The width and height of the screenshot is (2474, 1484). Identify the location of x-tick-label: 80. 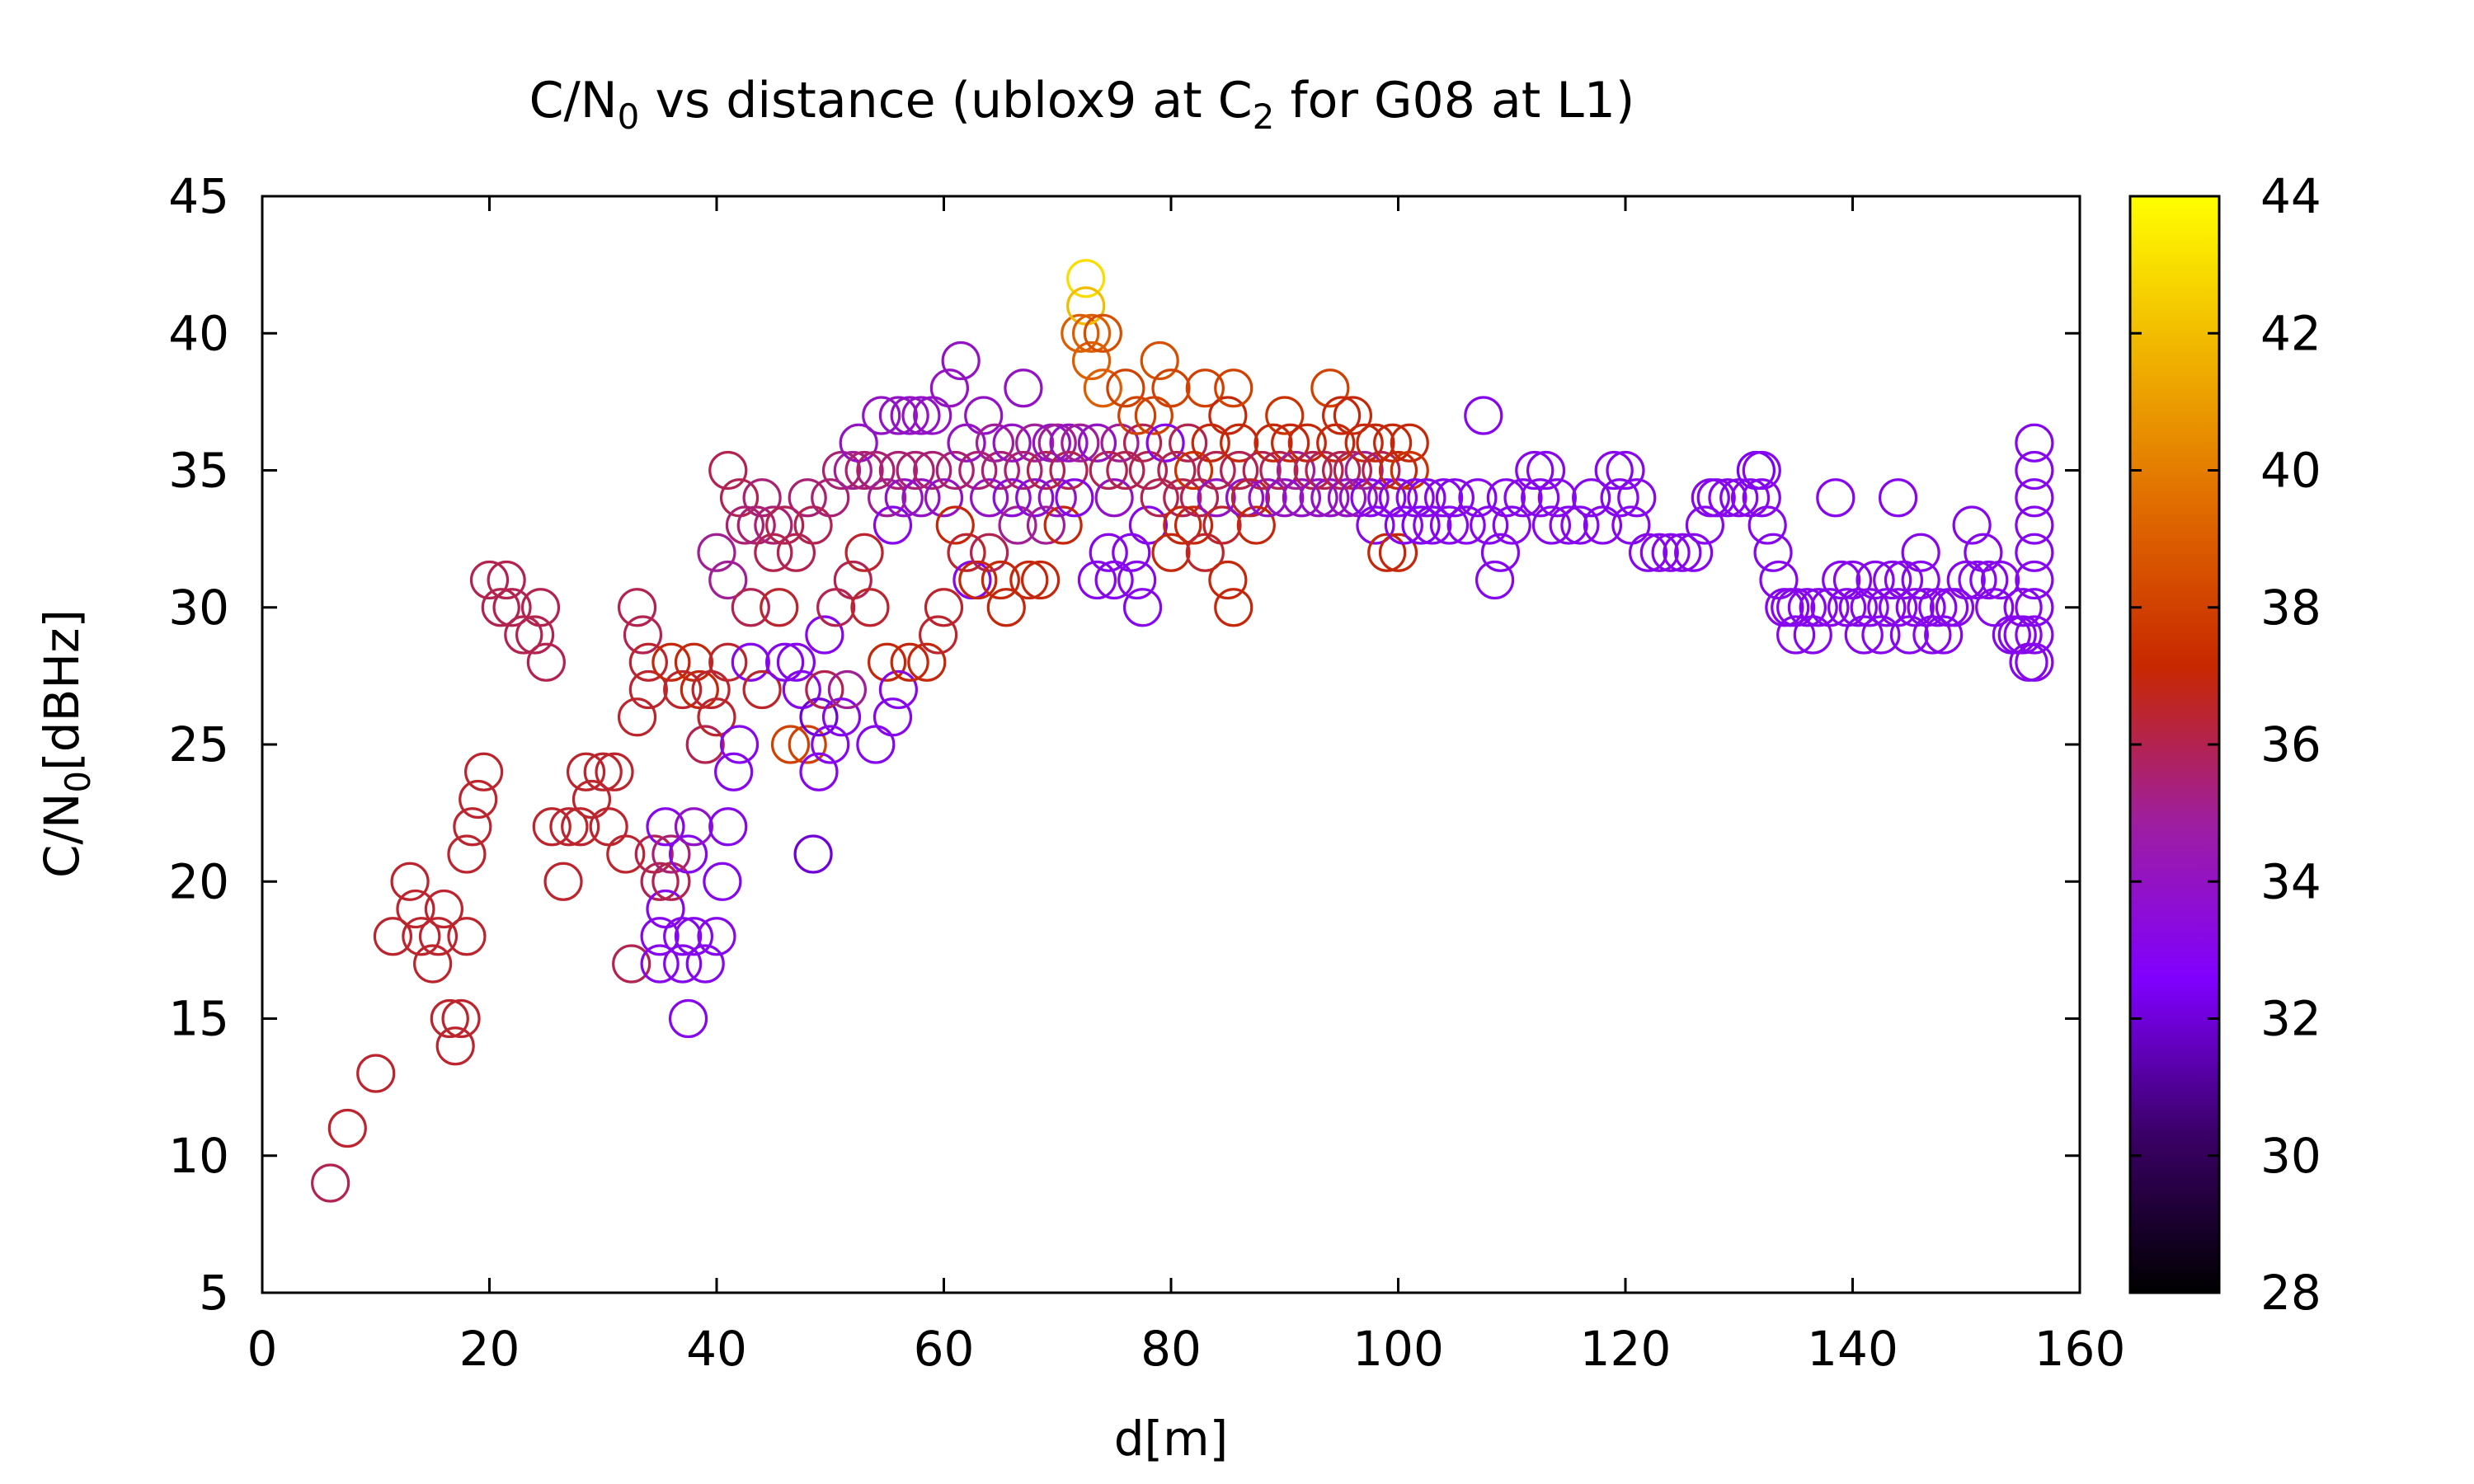
(1171, 1349).